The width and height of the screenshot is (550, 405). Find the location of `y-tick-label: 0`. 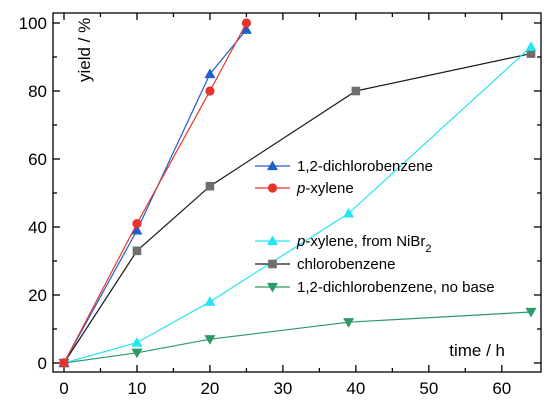

y-tick-label: 0 is located at coordinates (42, 363).